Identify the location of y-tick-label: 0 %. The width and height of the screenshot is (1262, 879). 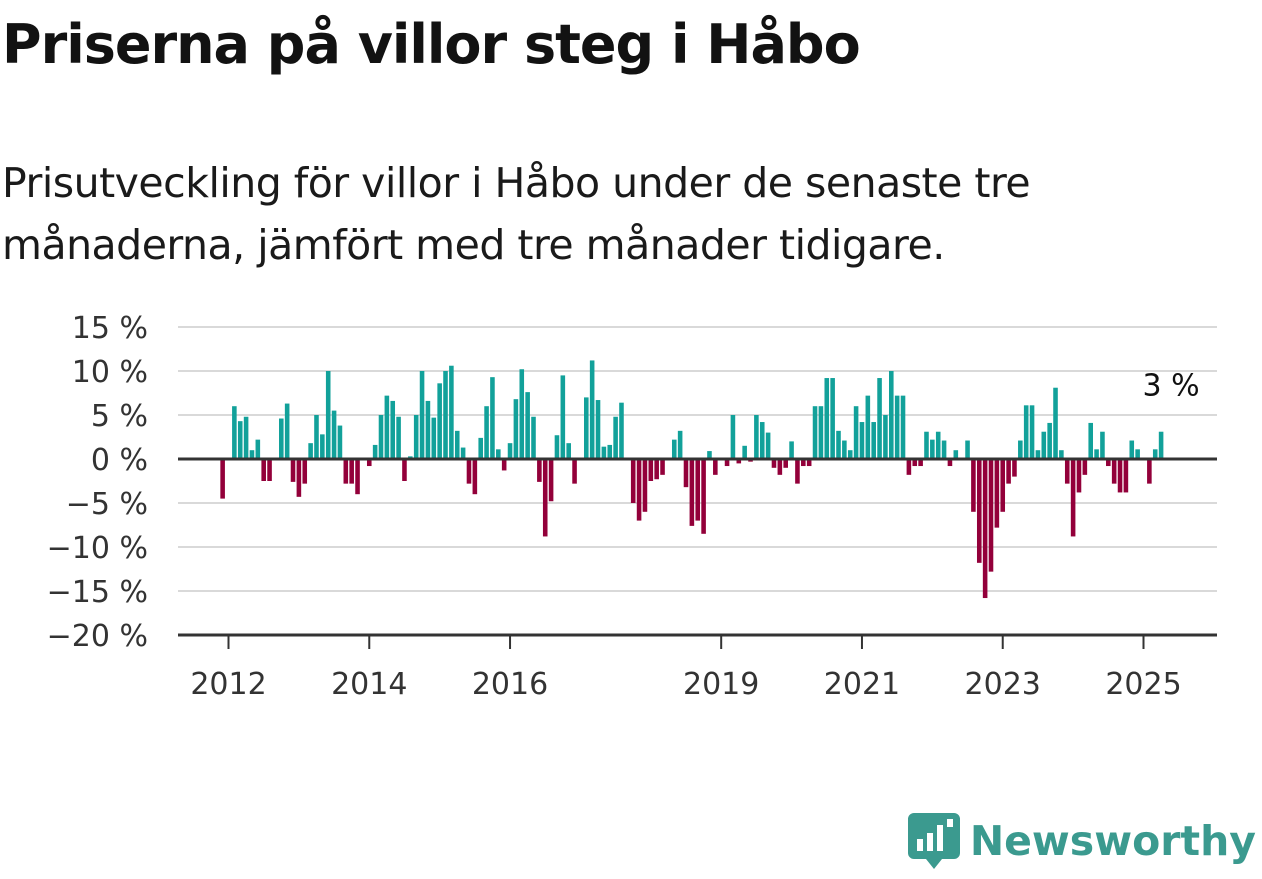
(119, 460).